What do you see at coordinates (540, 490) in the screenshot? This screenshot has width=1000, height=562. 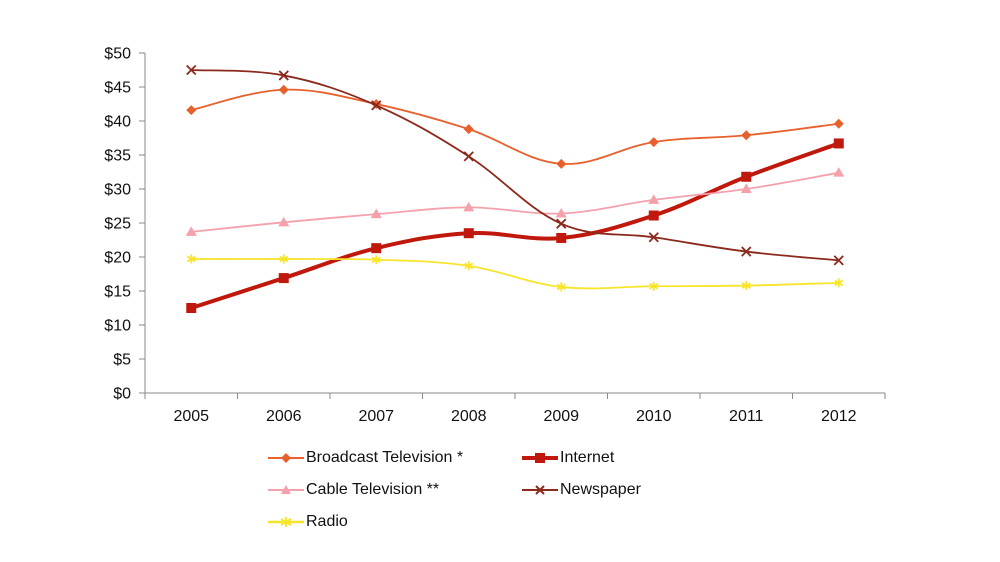 I see `legend-swatch-newspaper` at bounding box center [540, 490].